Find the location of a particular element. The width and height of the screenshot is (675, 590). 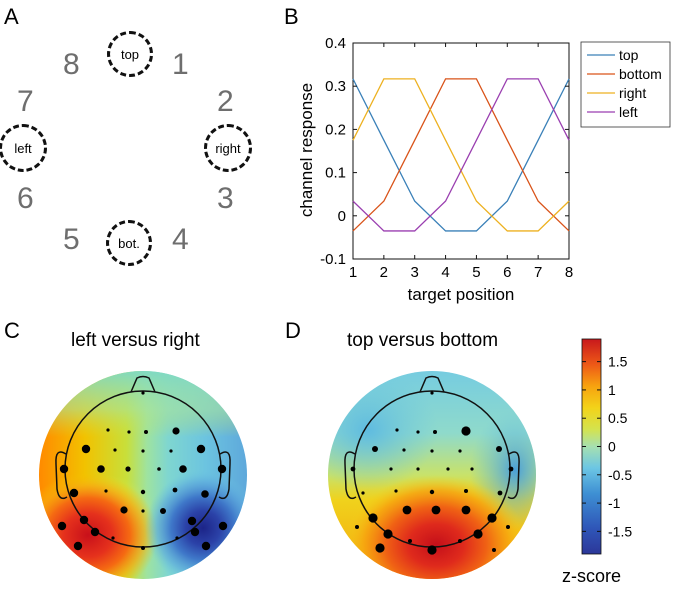

panel-b-letter: B is located at coordinates (291, 16).